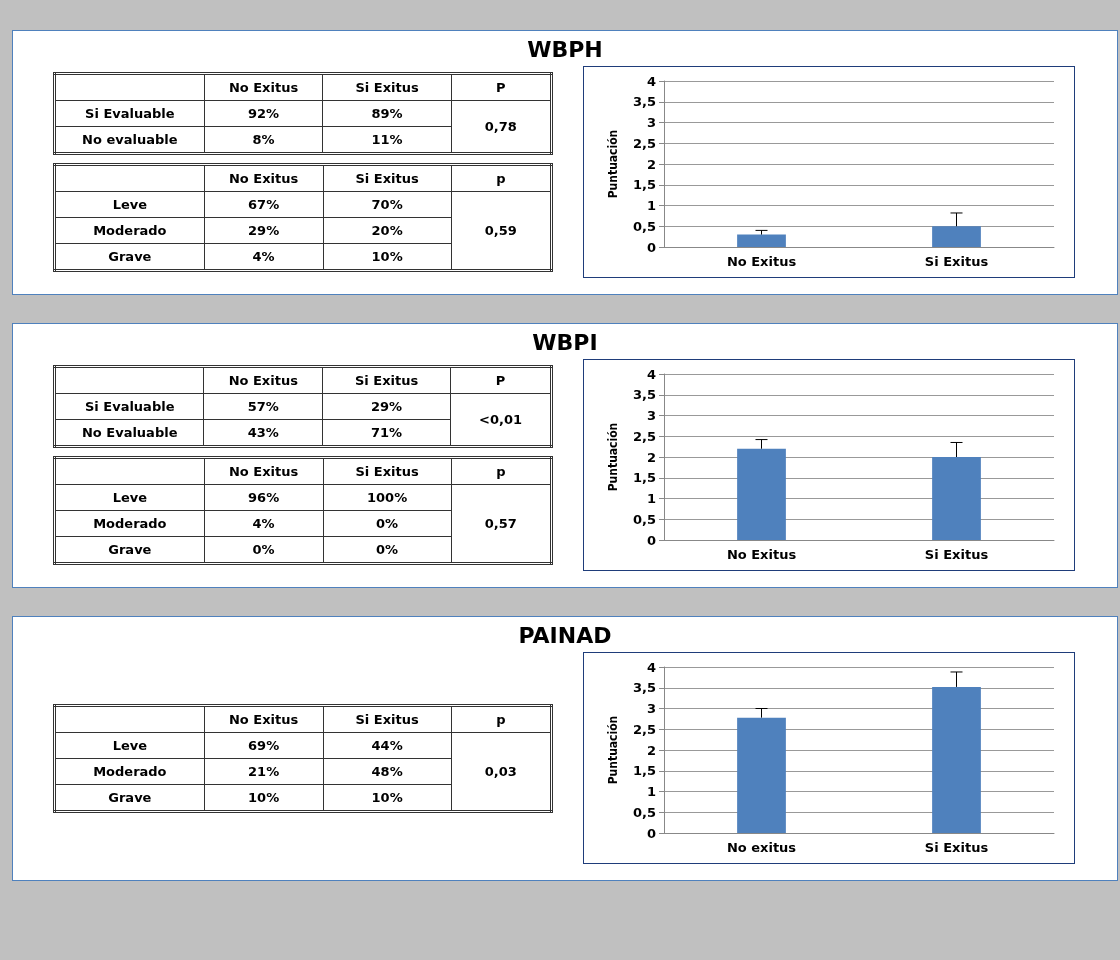 This screenshot has height=960, width=1120. Describe the element at coordinates (264, 745) in the screenshot. I see `text: 69%` at that location.